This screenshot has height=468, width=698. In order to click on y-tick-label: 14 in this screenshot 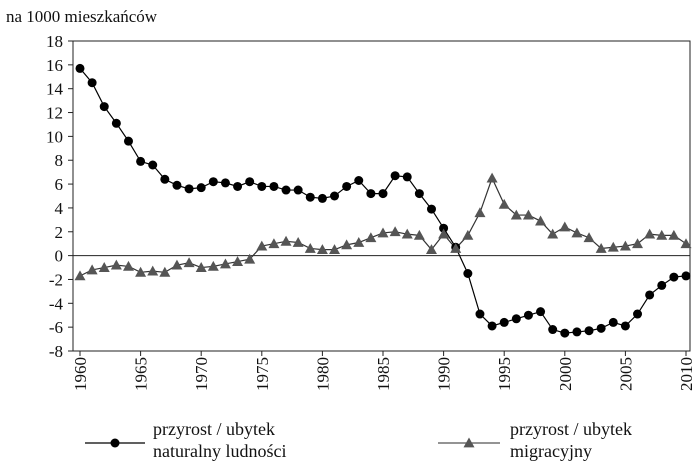, I will do `click(55, 89)`.